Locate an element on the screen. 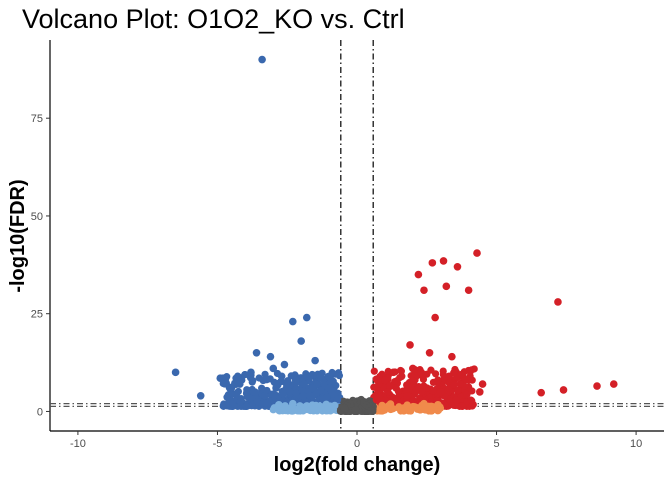 The image size is (672, 480). x-tick-label: 10 is located at coordinates (636, 444).